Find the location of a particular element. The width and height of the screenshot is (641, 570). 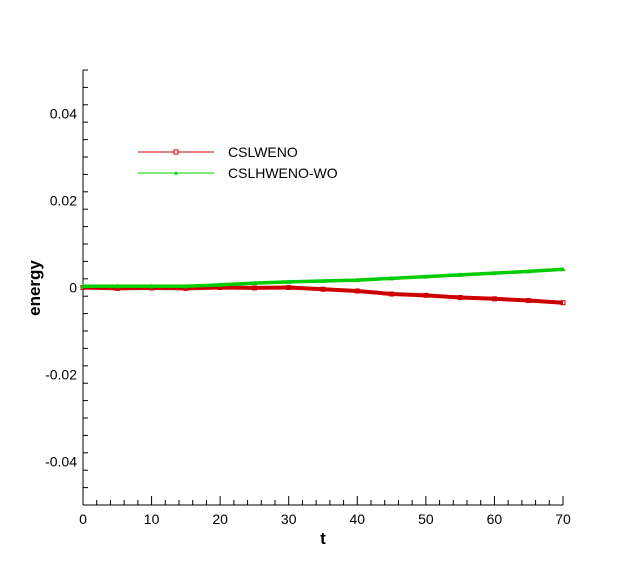

y-tick-label: -0.02 is located at coordinates (61, 375).